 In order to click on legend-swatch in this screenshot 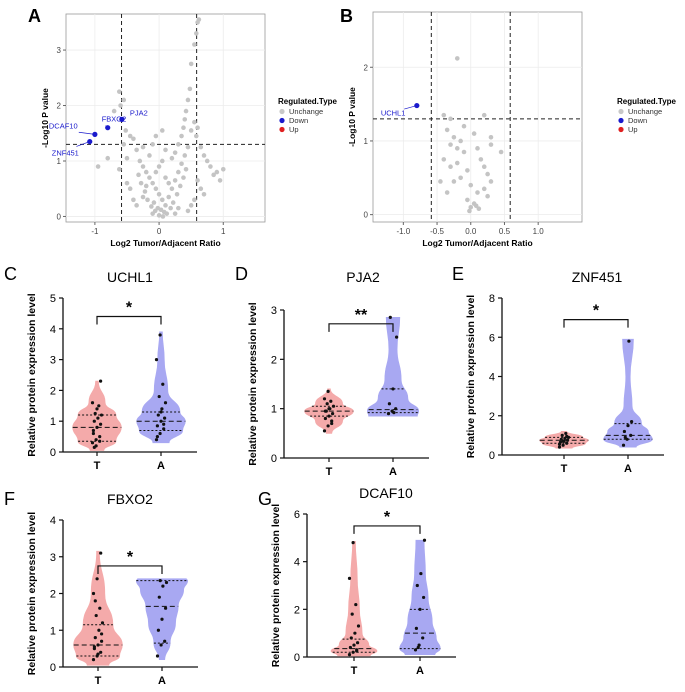, I will do `click(282, 111)`.